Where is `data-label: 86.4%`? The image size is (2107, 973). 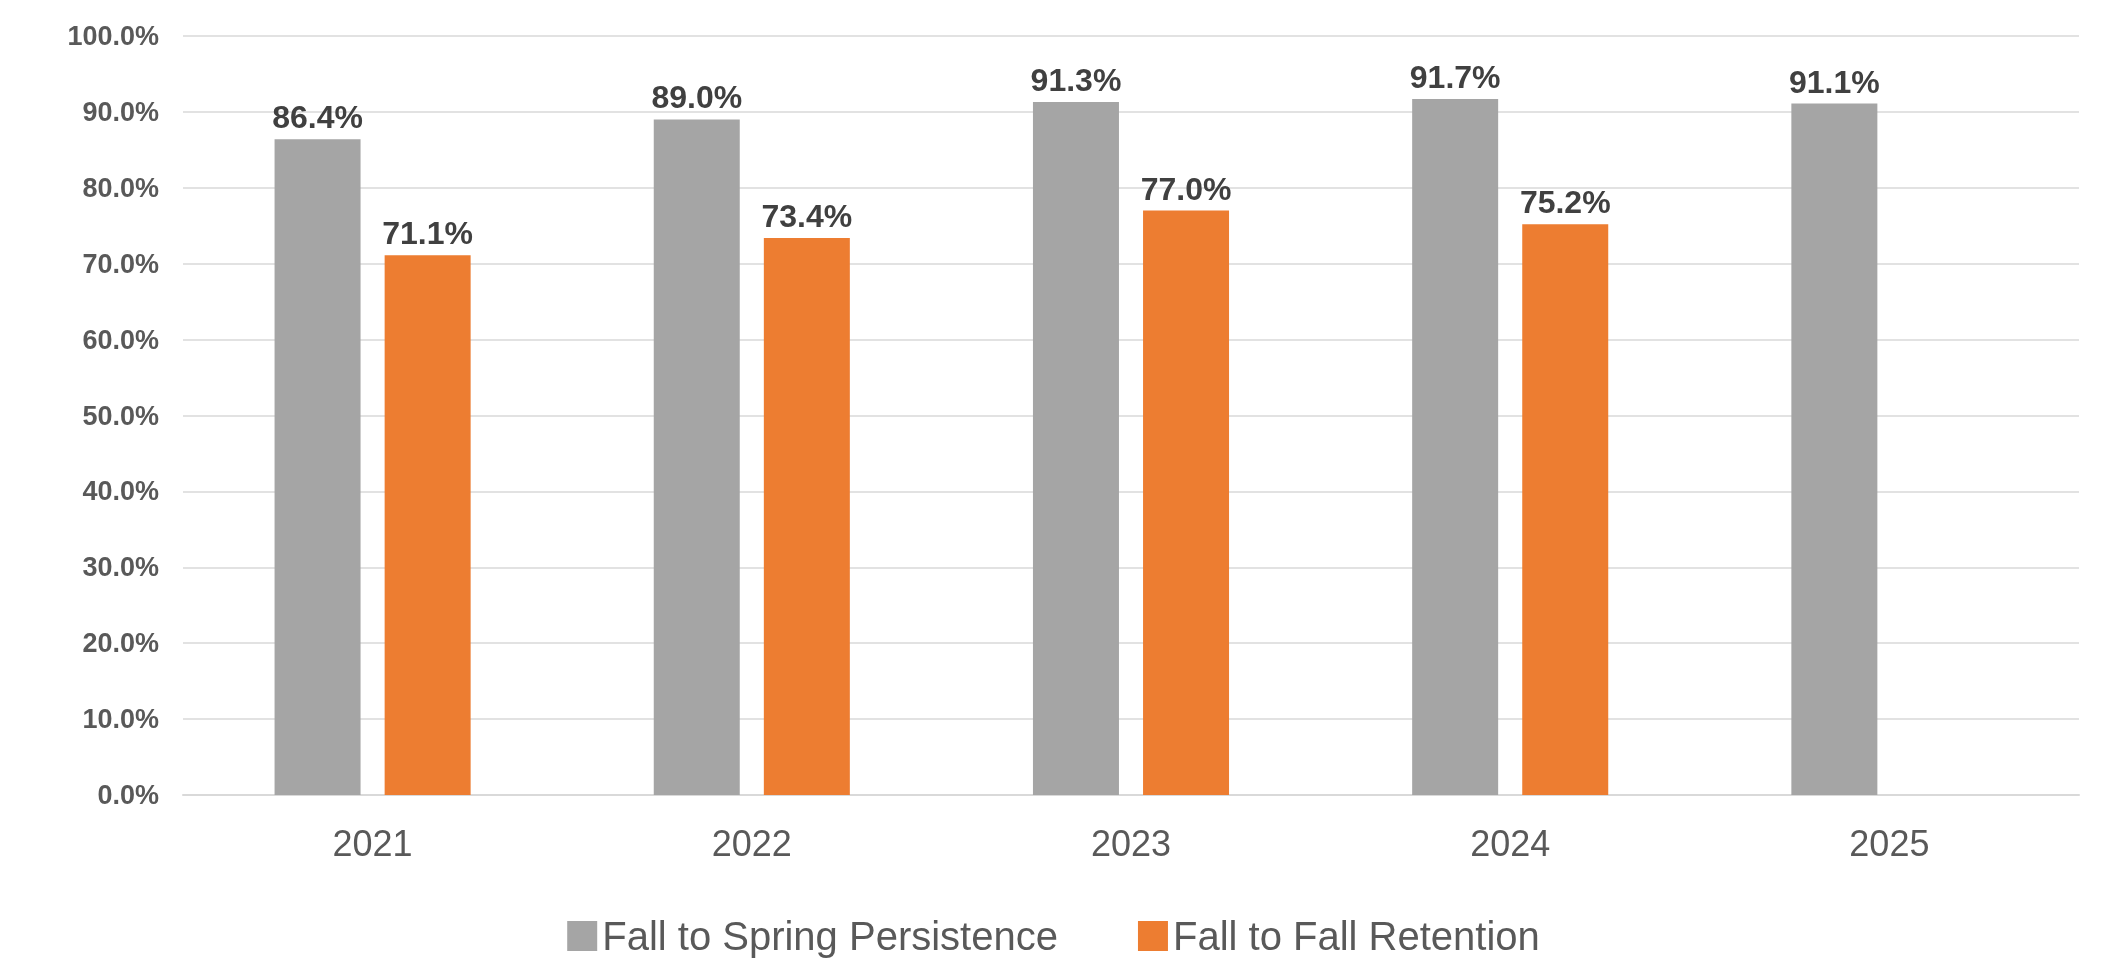
data-label: 86.4% is located at coordinates (317, 117).